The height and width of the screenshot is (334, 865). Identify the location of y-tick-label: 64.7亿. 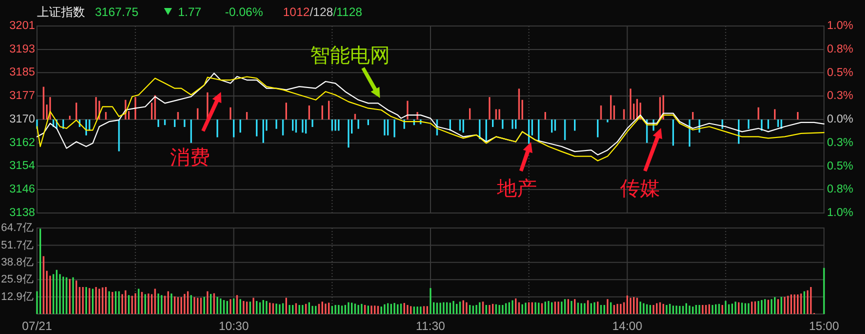
(17, 228).